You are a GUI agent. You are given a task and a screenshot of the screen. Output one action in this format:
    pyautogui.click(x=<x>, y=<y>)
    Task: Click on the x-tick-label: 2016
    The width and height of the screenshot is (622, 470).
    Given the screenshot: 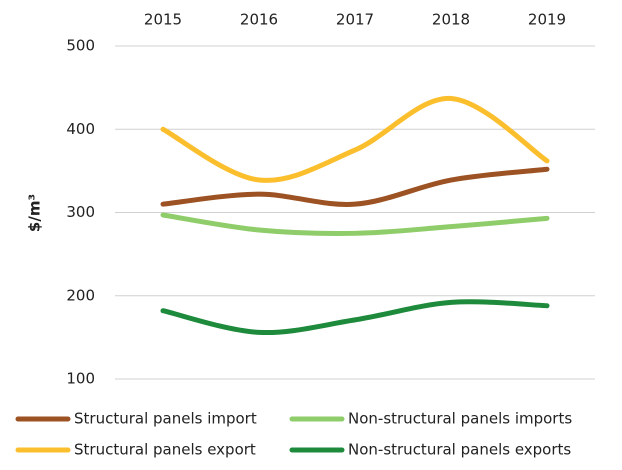 What is the action you would take?
    pyautogui.click(x=259, y=20)
    